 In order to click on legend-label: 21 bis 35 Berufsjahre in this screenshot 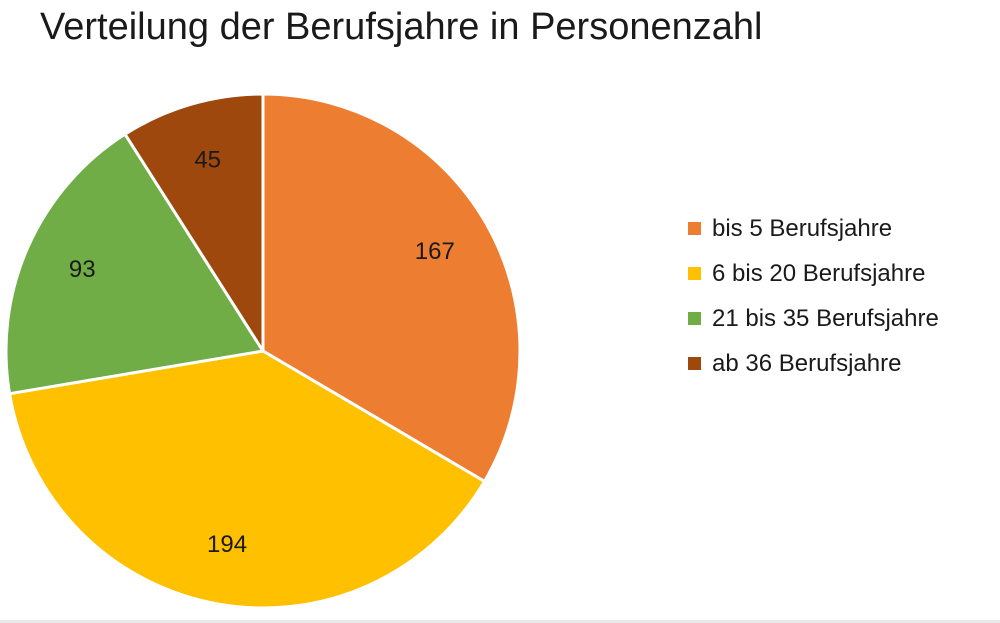, I will do `click(825, 318)`.